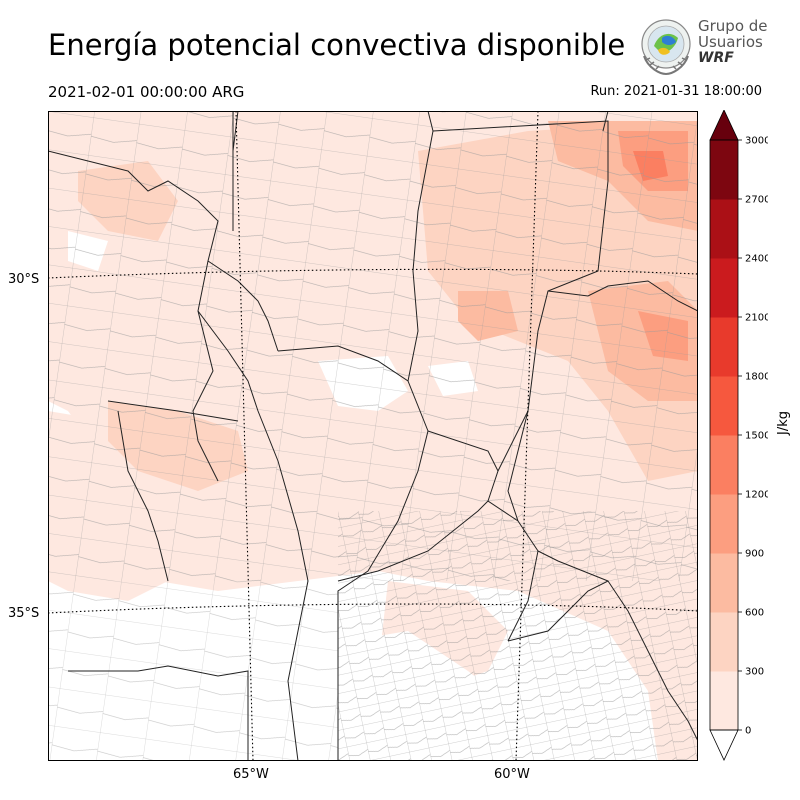 The height and width of the screenshot is (800, 800). Describe the element at coordinates (756, 141) in the screenshot. I see `colorbar-tick-label: 3000` at that location.